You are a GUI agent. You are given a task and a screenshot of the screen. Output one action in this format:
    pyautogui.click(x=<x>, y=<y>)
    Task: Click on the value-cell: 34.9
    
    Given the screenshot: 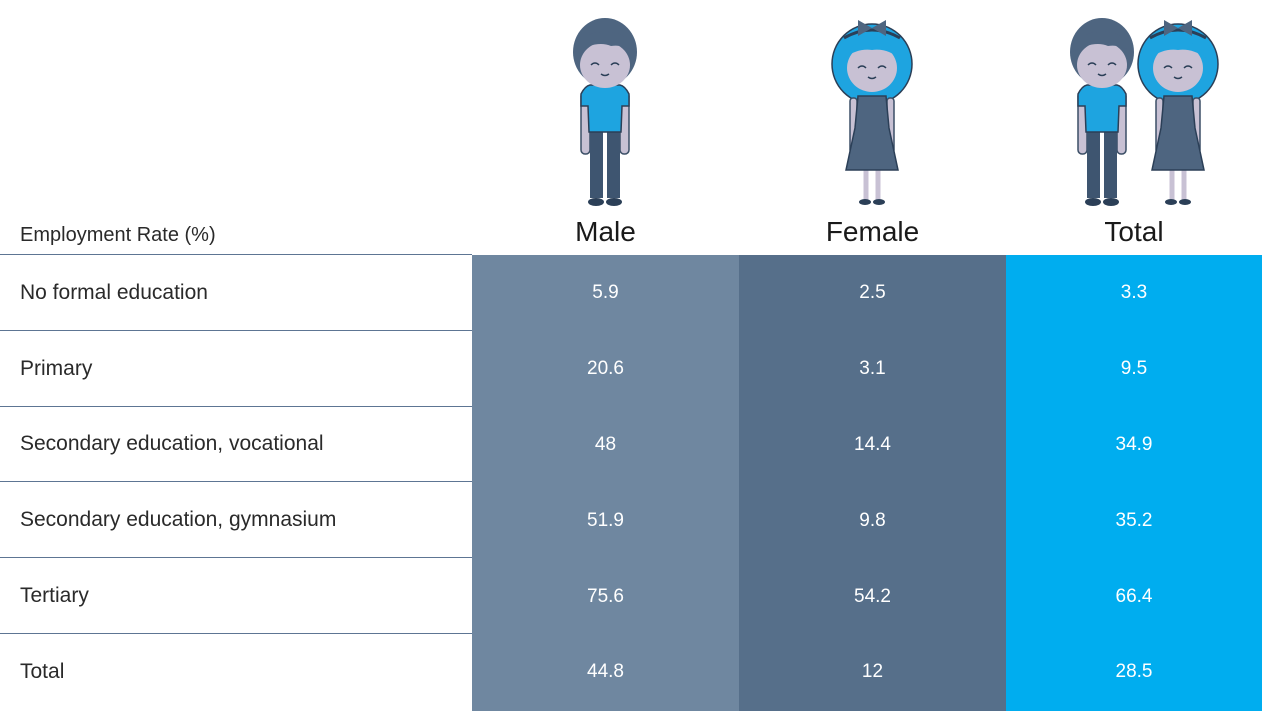 What is the action you would take?
    pyautogui.click(x=1134, y=445)
    